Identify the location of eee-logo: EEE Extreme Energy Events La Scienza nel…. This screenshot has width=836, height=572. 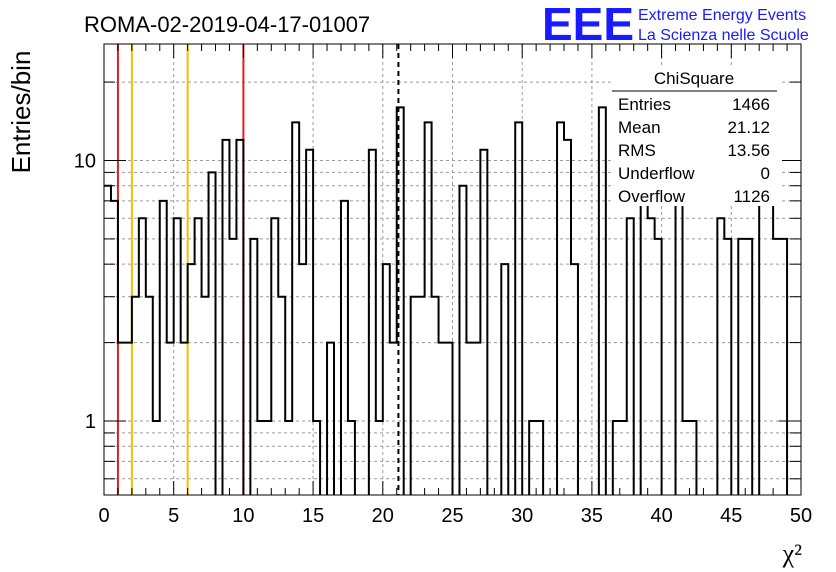
(675, 25).